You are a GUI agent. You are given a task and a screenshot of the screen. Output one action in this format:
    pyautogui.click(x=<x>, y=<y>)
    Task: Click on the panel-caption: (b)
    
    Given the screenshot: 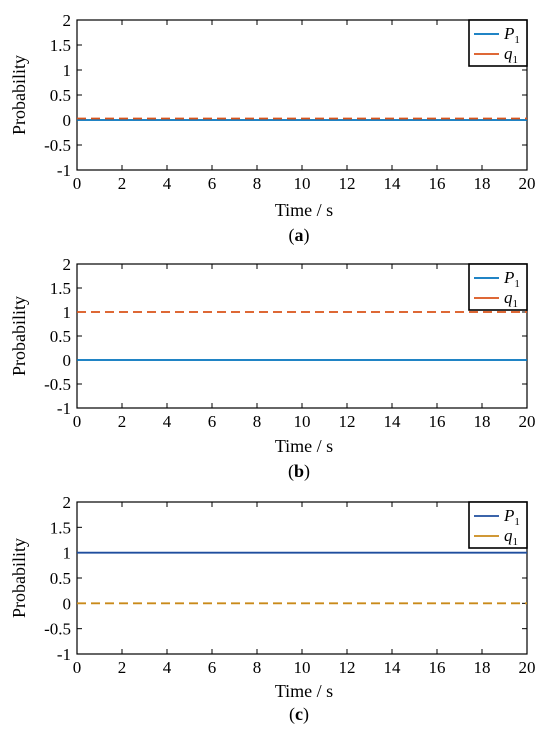 What is the action you would take?
    pyautogui.click(x=299, y=471)
    